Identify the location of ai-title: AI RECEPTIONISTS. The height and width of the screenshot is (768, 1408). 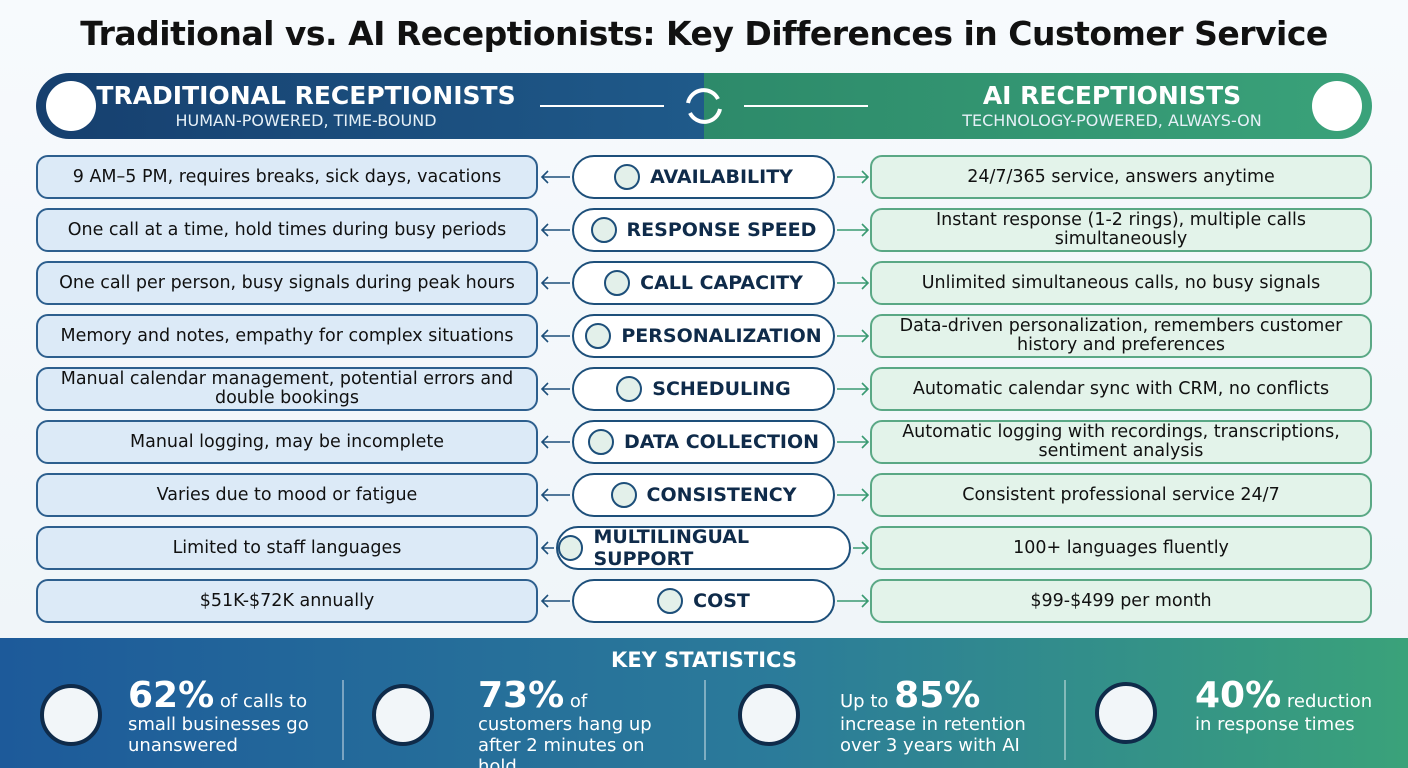
(1112, 95).